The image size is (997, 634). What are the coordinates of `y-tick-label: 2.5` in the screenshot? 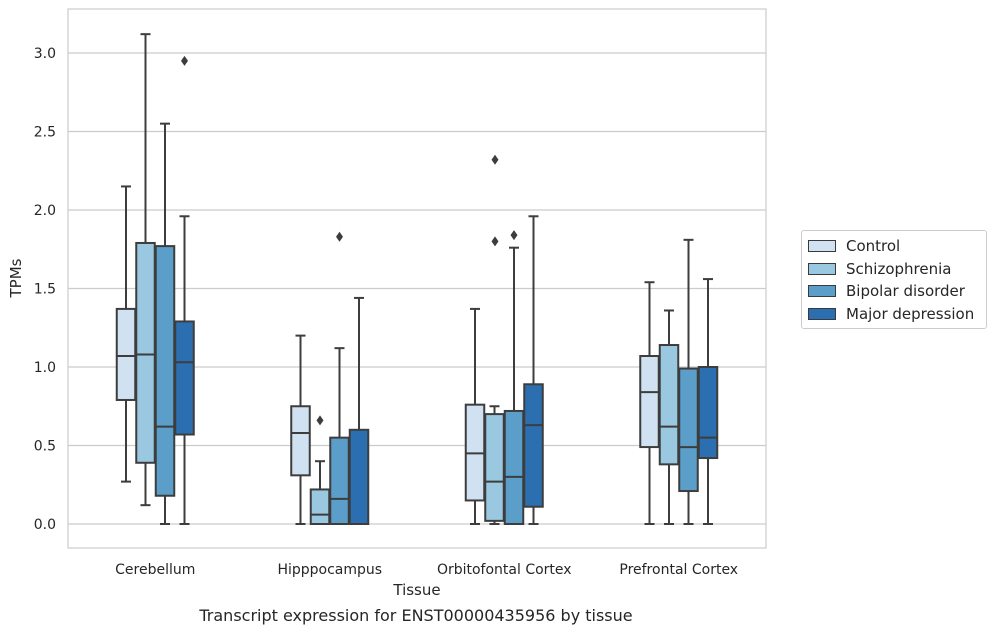 It's located at (45, 133).